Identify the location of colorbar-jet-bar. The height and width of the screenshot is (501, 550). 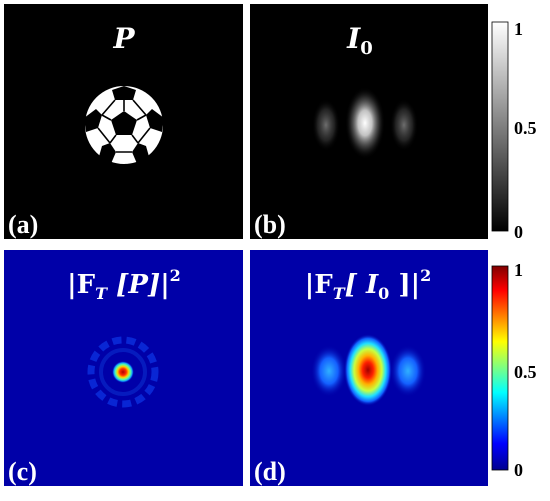
(500, 368).